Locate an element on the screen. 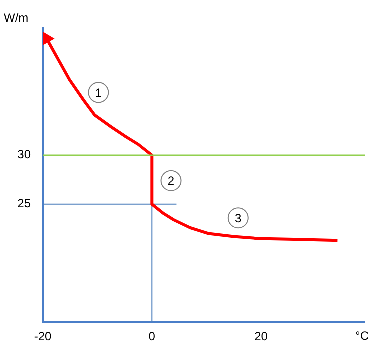 The width and height of the screenshot is (373, 348). y-tick-label: 25 is located at coordinates (25, 203).